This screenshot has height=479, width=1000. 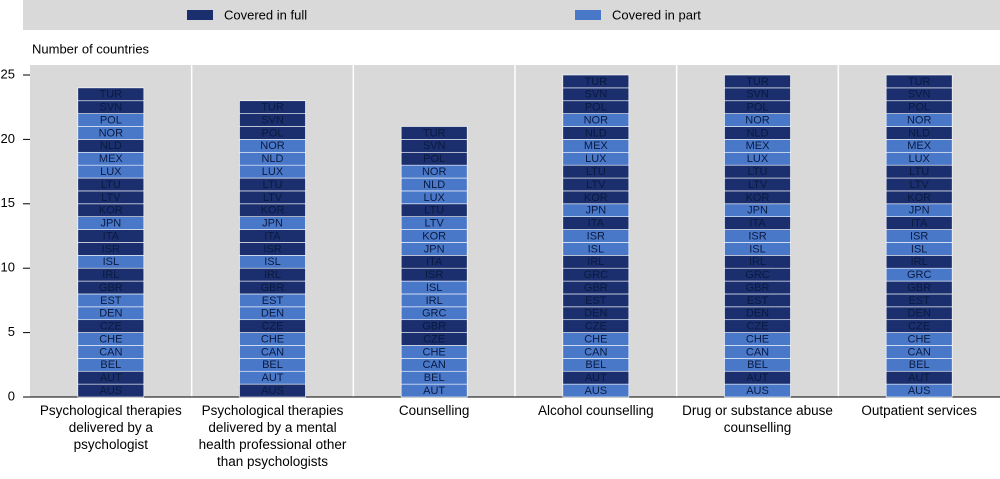 I want to click on legend-box, so click(x=511, y=15).